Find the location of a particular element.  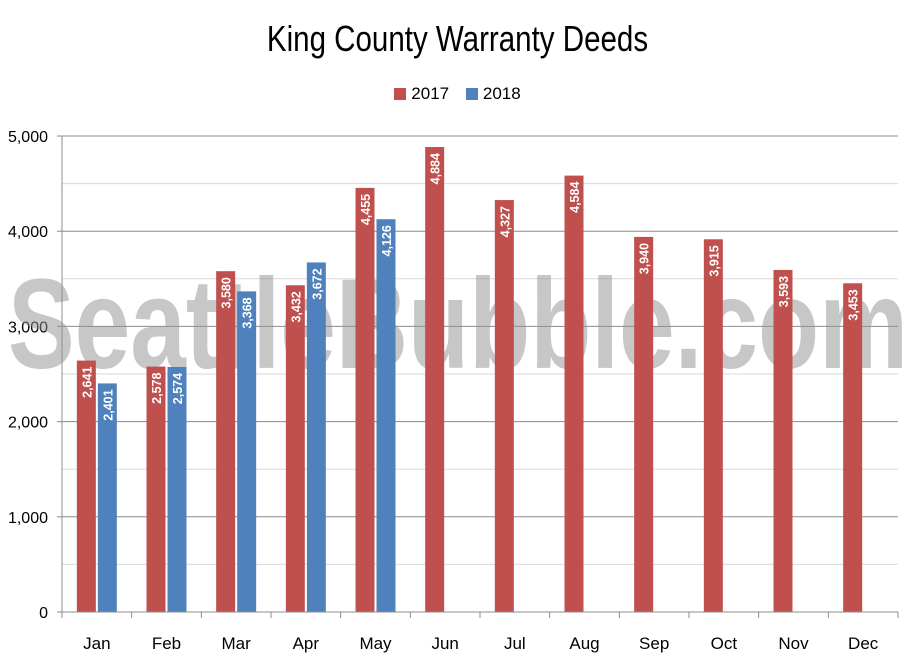

bar-2017-nov is located at coordinates (783, 440).